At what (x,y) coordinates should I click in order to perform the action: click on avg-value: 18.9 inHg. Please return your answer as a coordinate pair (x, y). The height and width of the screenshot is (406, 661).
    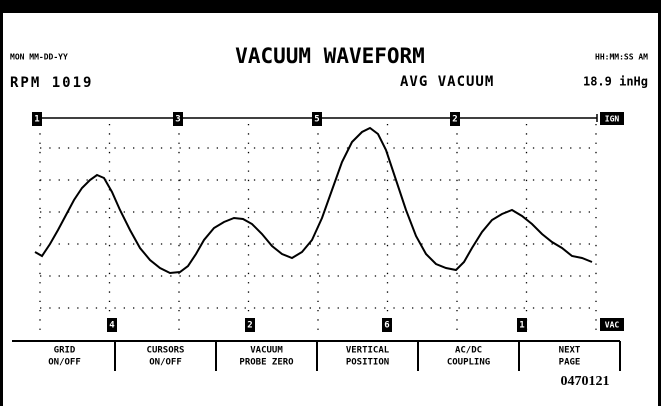
    Looking at the image, I should click on (615, 82).